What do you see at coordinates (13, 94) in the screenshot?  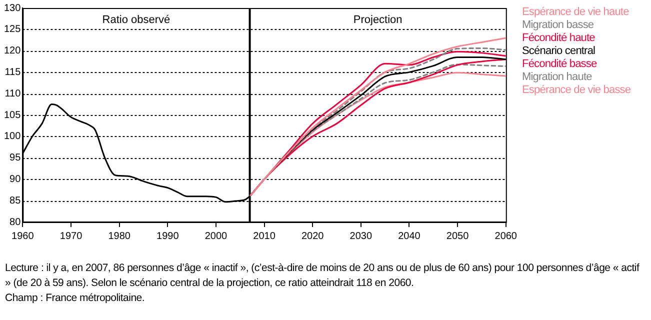 I see `y-tick-label: 110` at bounding box center [13, 94].